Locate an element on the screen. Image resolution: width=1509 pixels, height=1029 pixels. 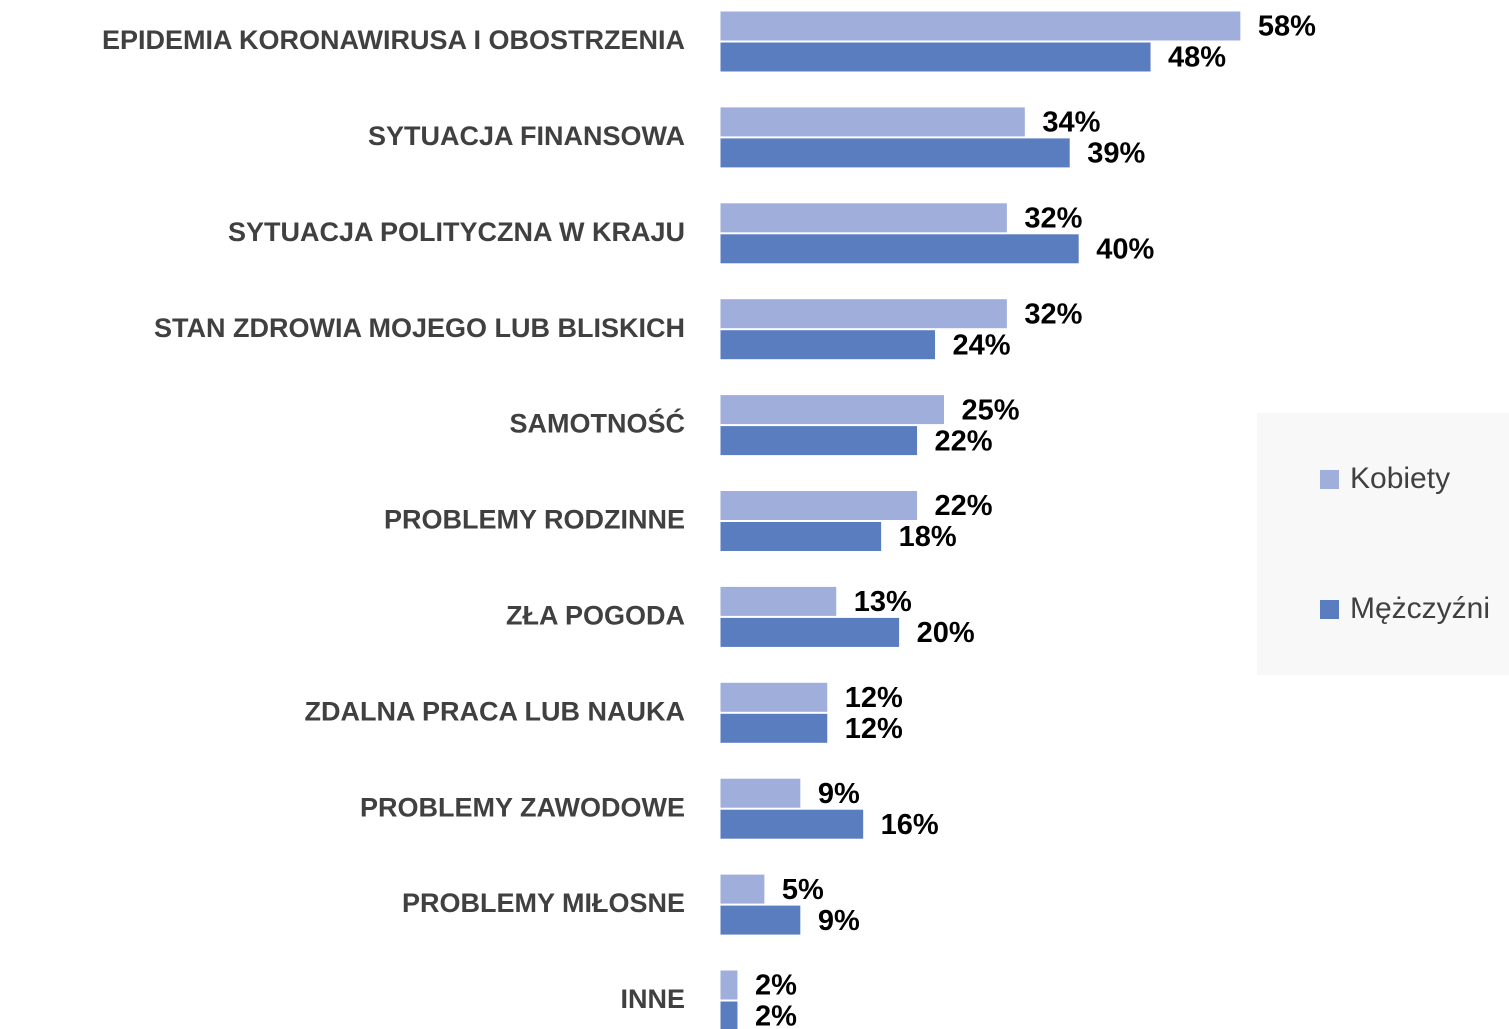
data-label: 25% is located at coordinates (991, 410).